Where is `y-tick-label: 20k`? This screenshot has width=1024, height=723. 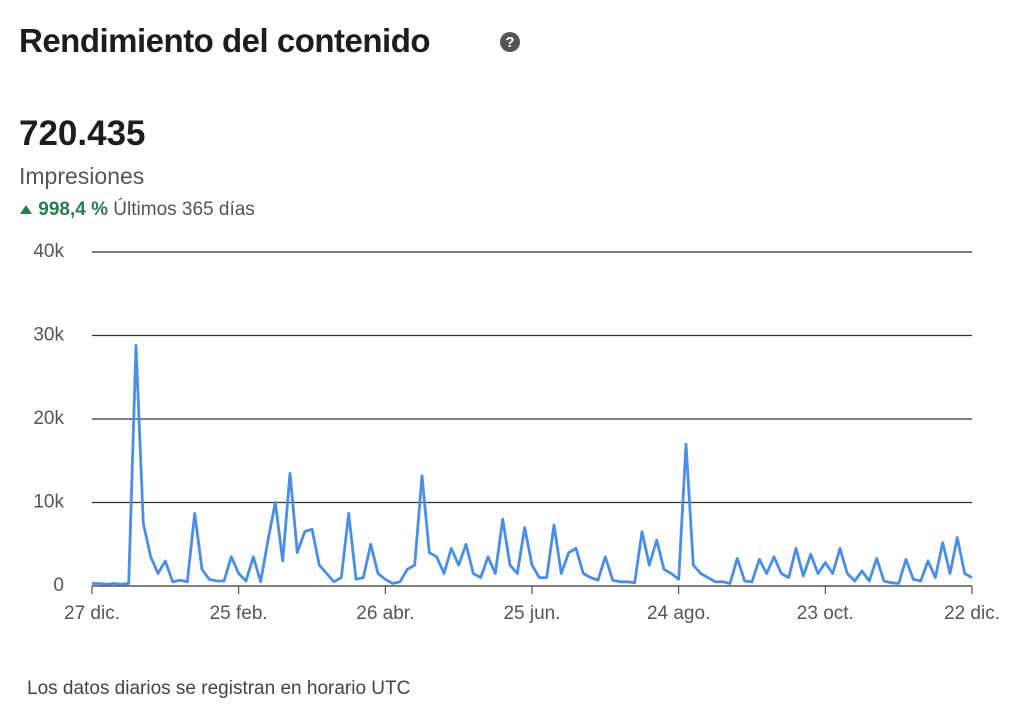
y-tick-label: 20k is located at coordinates (48, 418).